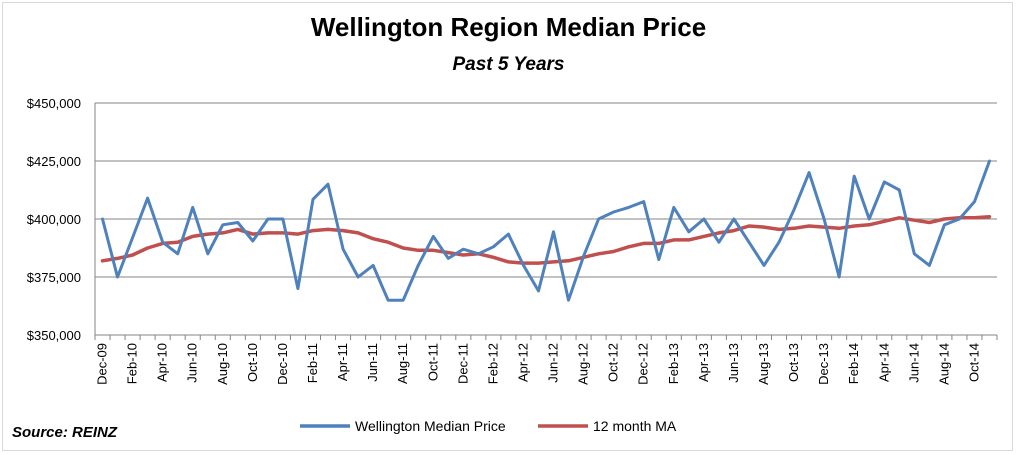  I want to click on chart-title: Wellington Region Median Price, so click(508, 27).